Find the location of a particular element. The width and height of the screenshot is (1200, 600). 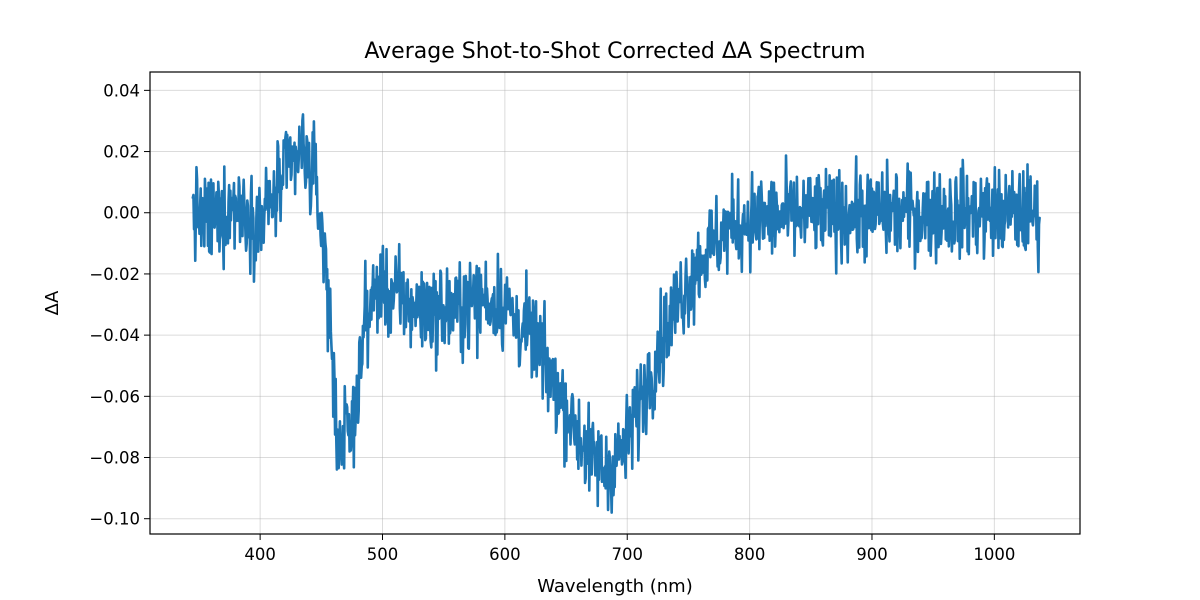

y-tick-label: −0.04 is located at coordinates (114, 335).